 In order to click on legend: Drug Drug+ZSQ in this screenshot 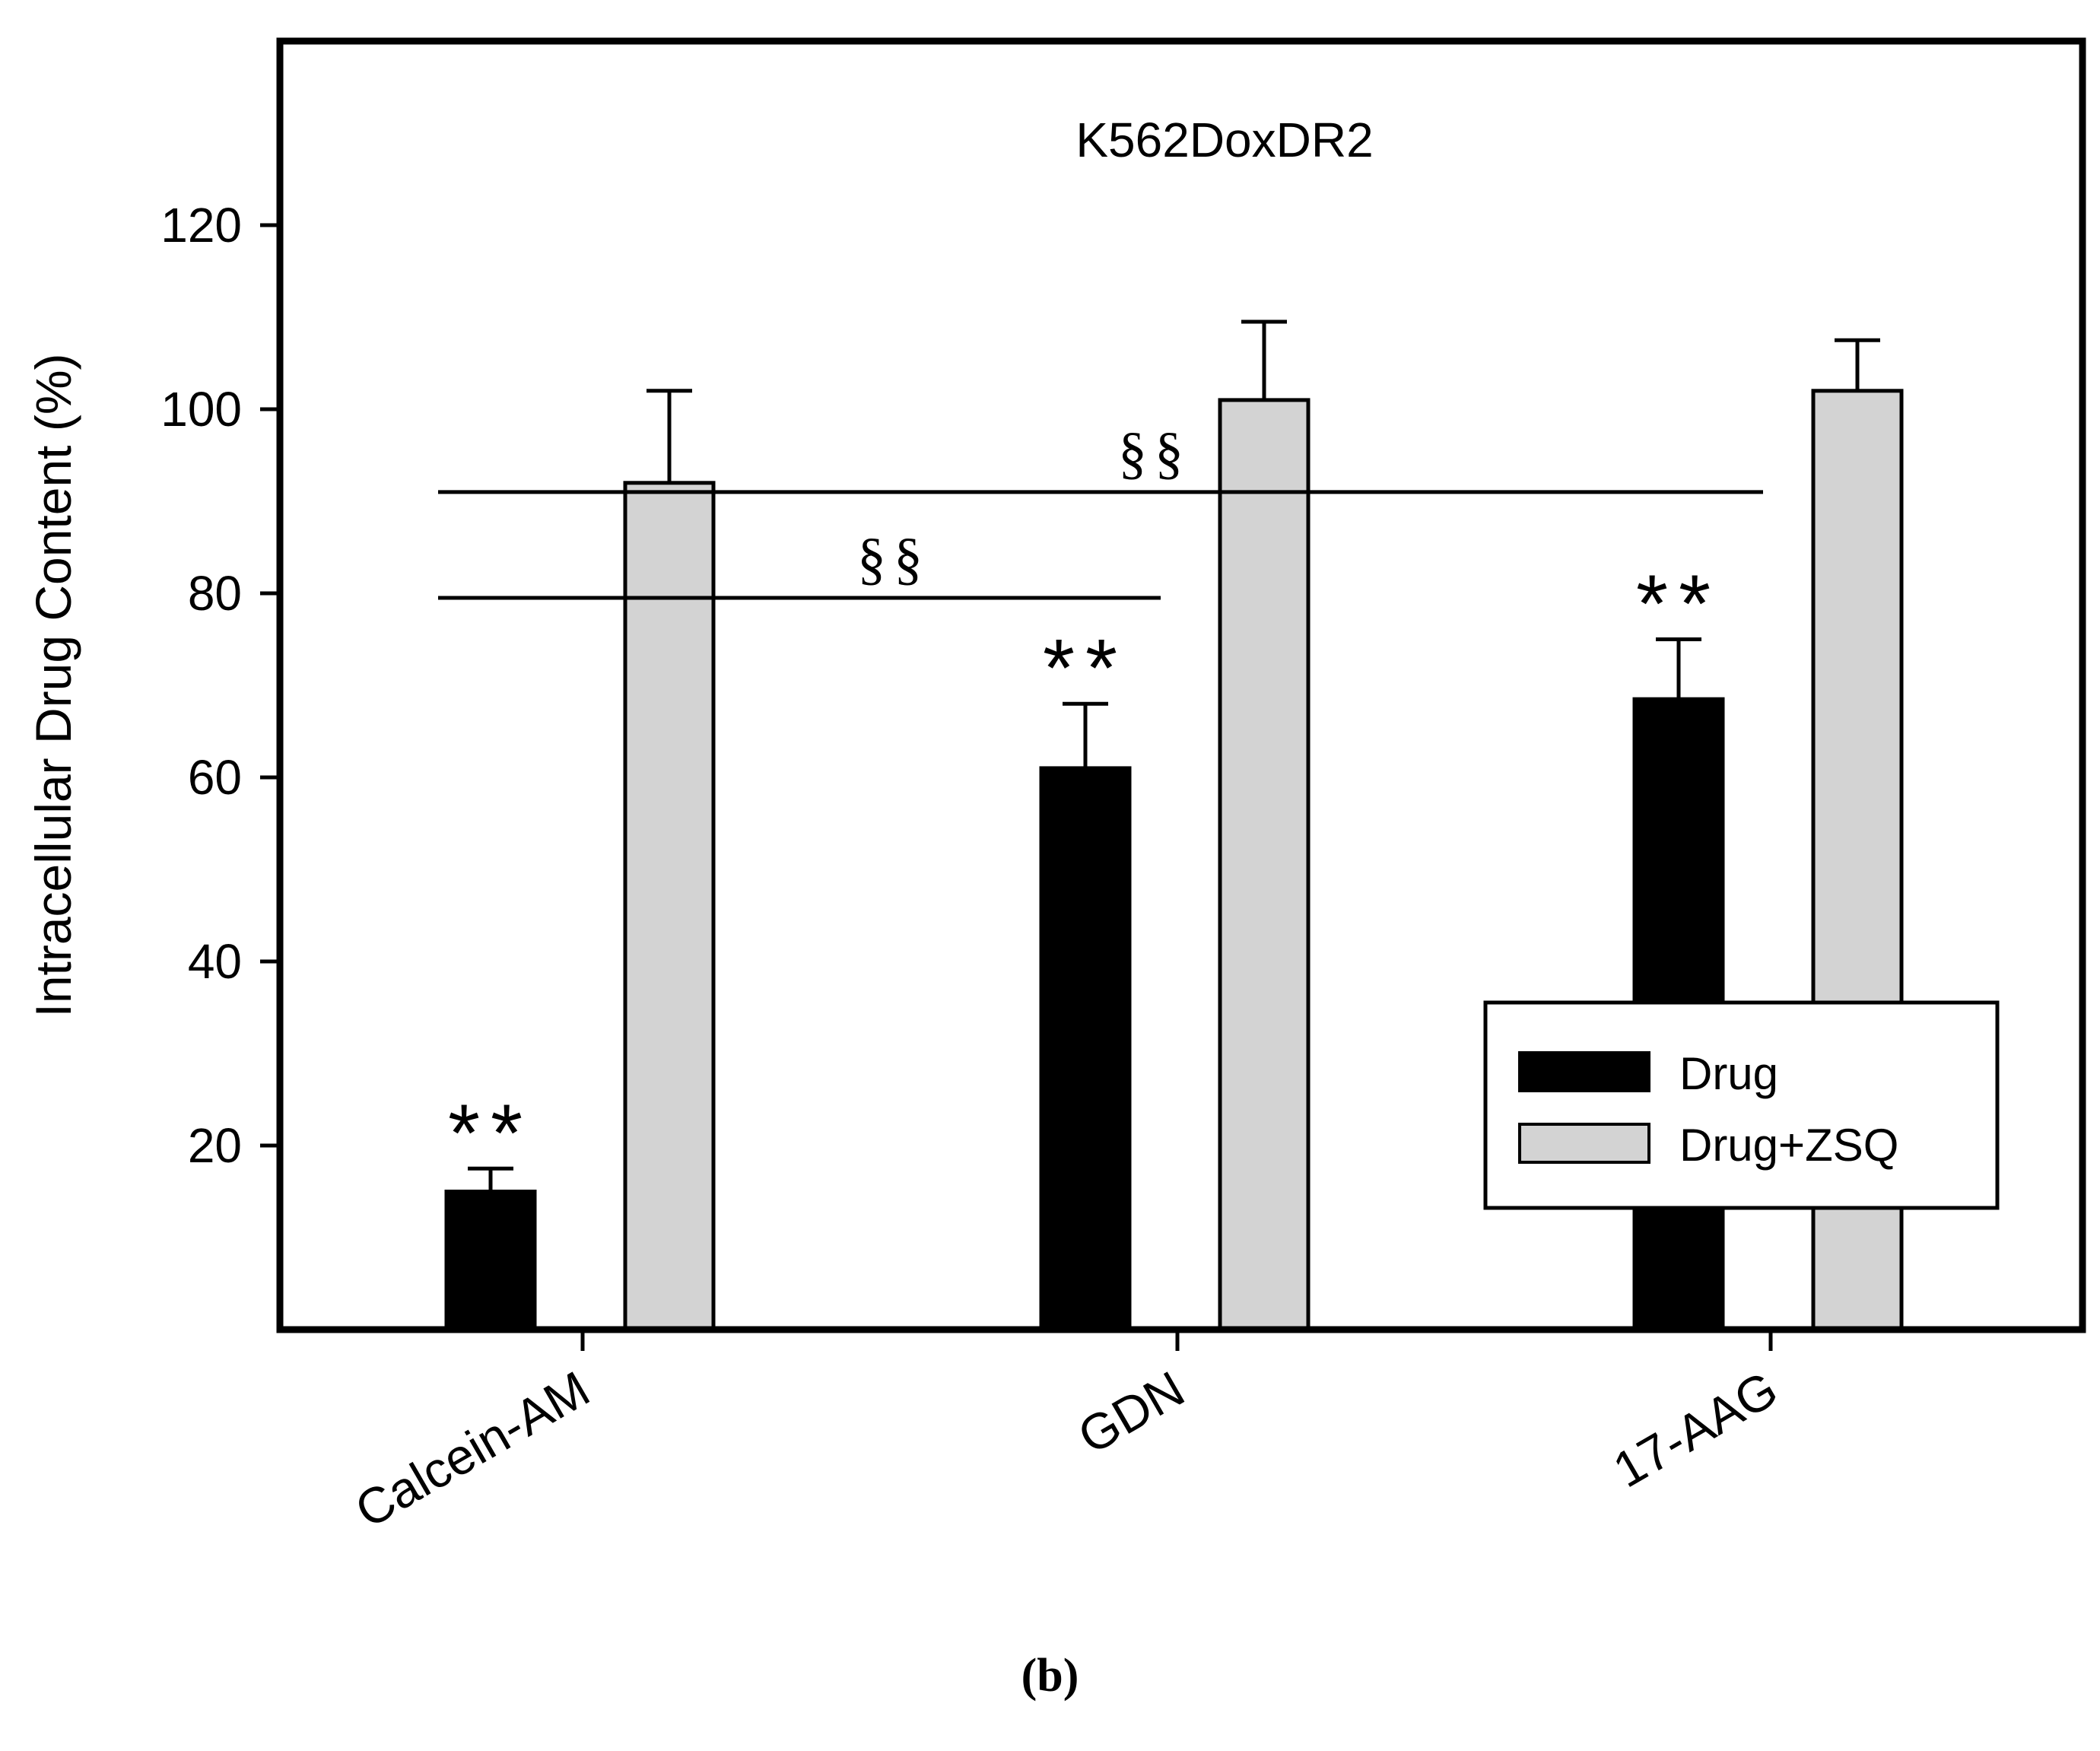, I will do `click(1741, 1105)`.